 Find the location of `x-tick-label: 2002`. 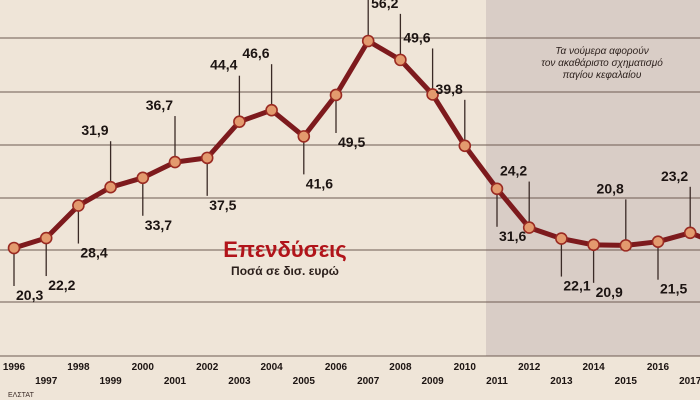

x-tick-label: 2002 is located at coordinates (207, 367).